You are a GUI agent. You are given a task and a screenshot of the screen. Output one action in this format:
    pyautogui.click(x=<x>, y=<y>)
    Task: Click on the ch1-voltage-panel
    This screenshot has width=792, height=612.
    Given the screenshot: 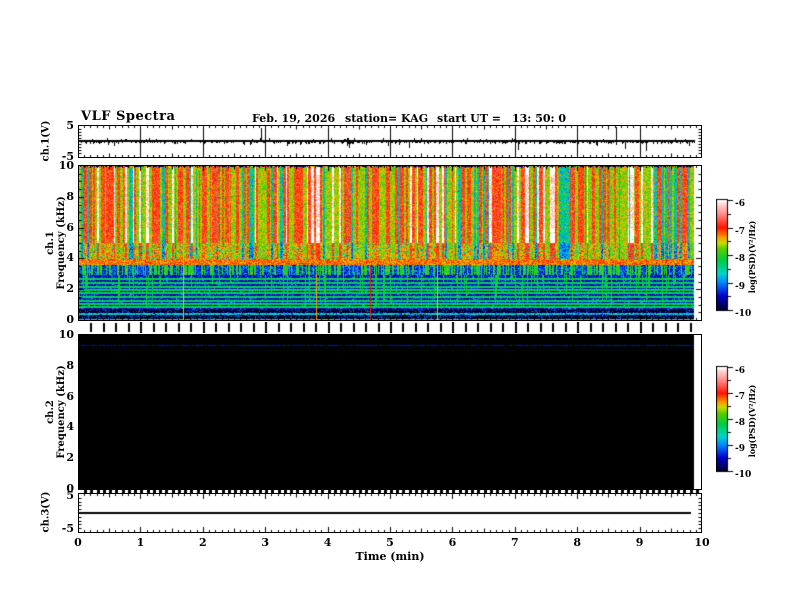 What is the action you would take?
    pyautogui.click(x=390, y=141)
    